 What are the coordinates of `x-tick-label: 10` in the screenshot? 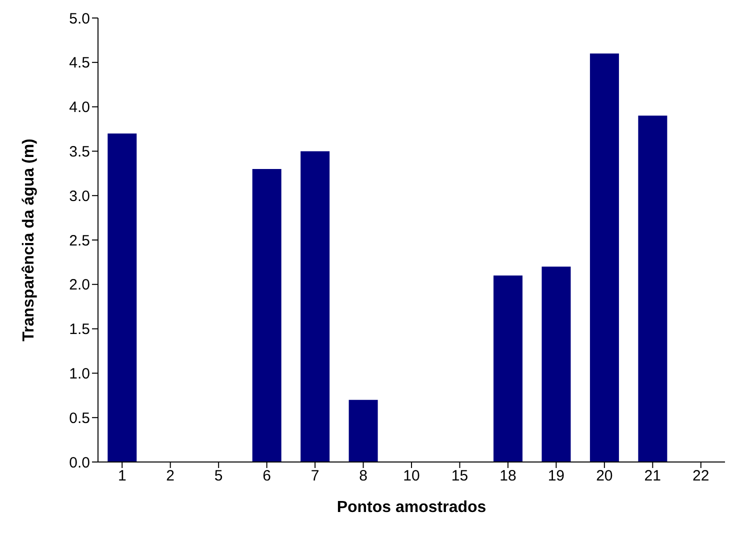 It's located at (411, 476).